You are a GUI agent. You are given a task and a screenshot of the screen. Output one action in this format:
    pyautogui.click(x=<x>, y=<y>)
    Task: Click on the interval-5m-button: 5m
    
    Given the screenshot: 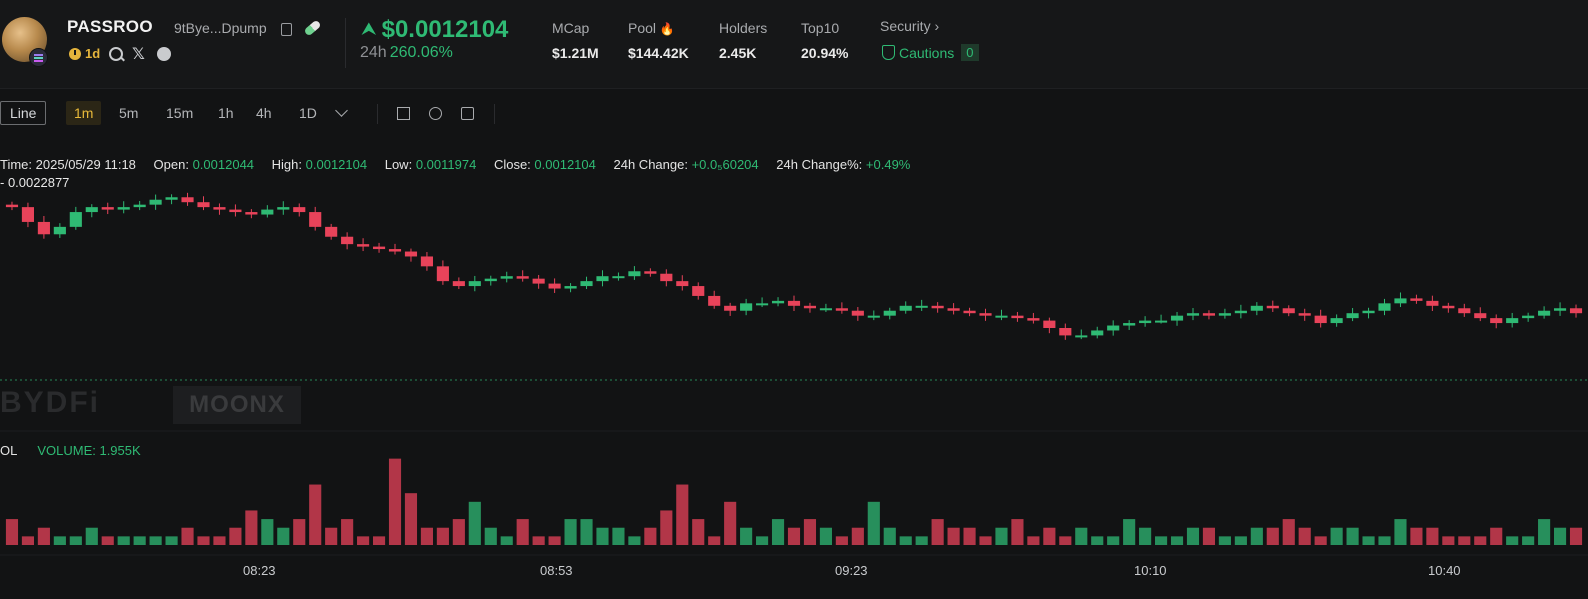 What is the action you would take?
    pyautogui.click(x=129, y=113)
    